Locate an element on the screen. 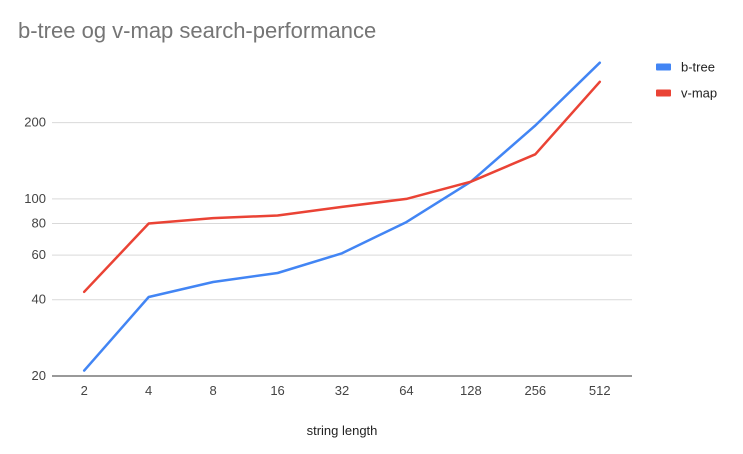  y-tick-label: 40 is located at coordinates (39, 299).